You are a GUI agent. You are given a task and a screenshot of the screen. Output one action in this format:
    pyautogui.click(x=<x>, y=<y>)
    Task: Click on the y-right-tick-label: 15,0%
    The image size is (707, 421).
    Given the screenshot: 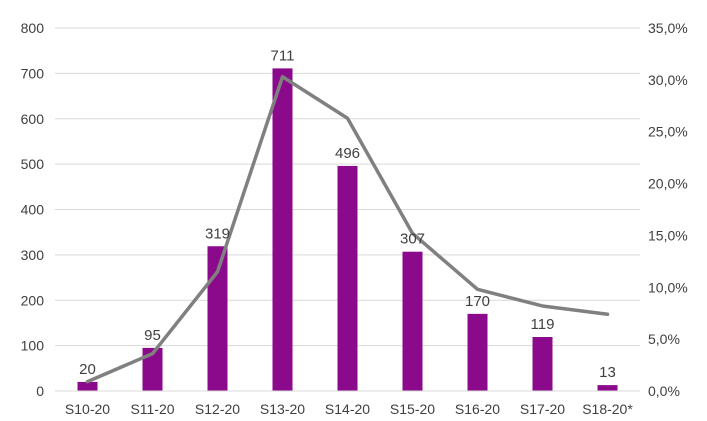 What is the action you would take?
    pyautogui.click(x=668, y=235)
    